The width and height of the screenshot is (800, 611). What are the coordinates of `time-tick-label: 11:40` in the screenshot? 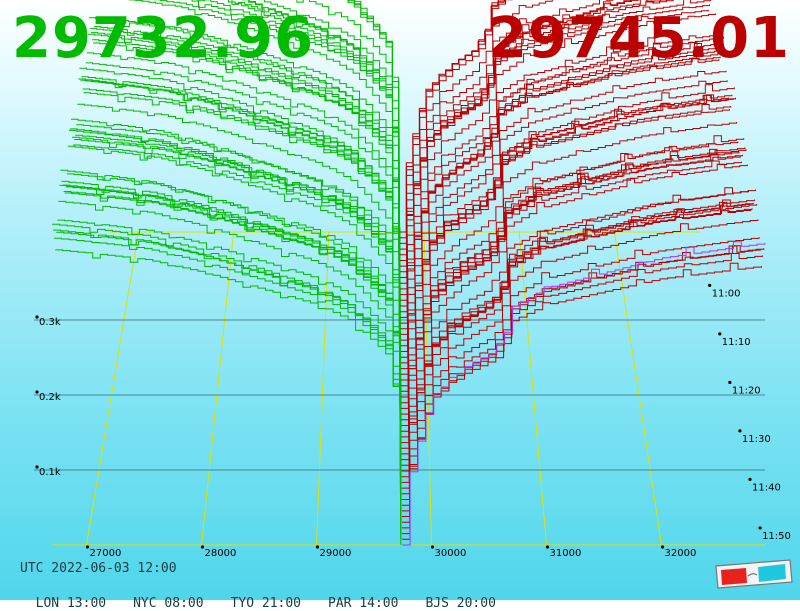 It's located at (766, 487).